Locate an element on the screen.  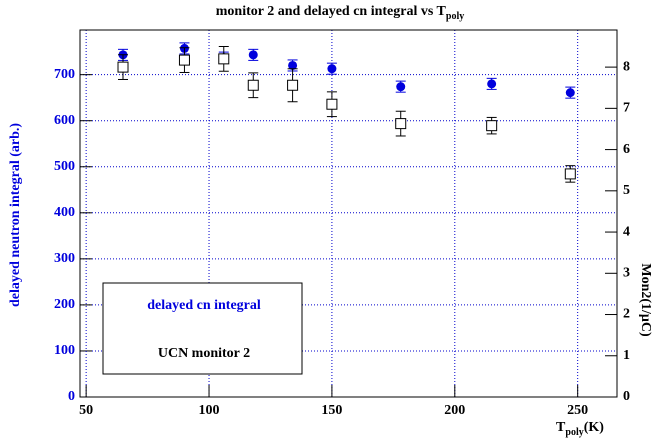
y2-tick-label: 4 is located at coordinates (626, 231).